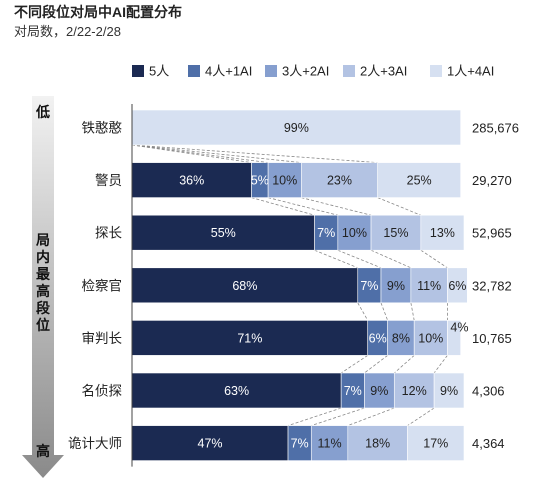  Describe the element at coordinates (488, 391) in the screenshot. I see `total-label: 4,306` at that location.